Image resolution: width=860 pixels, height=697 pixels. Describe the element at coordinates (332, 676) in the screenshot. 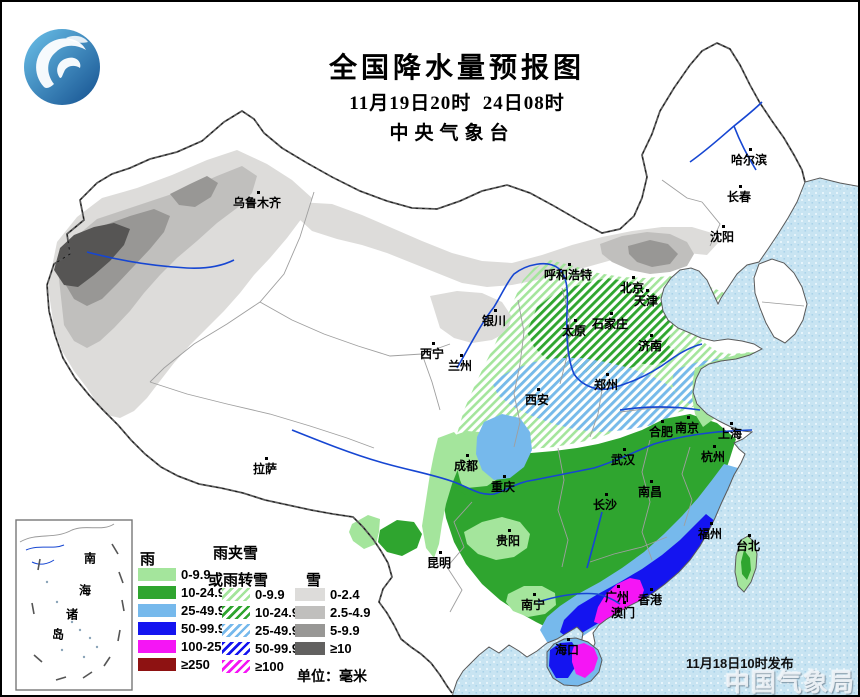

I see `unit-label: 单位：毫米` at that location.